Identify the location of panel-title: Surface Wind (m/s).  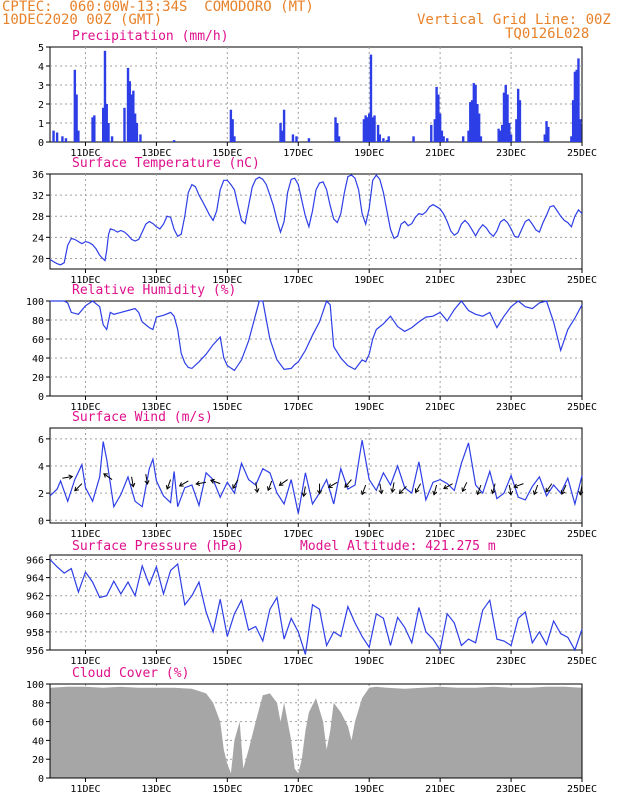
(142, 417).